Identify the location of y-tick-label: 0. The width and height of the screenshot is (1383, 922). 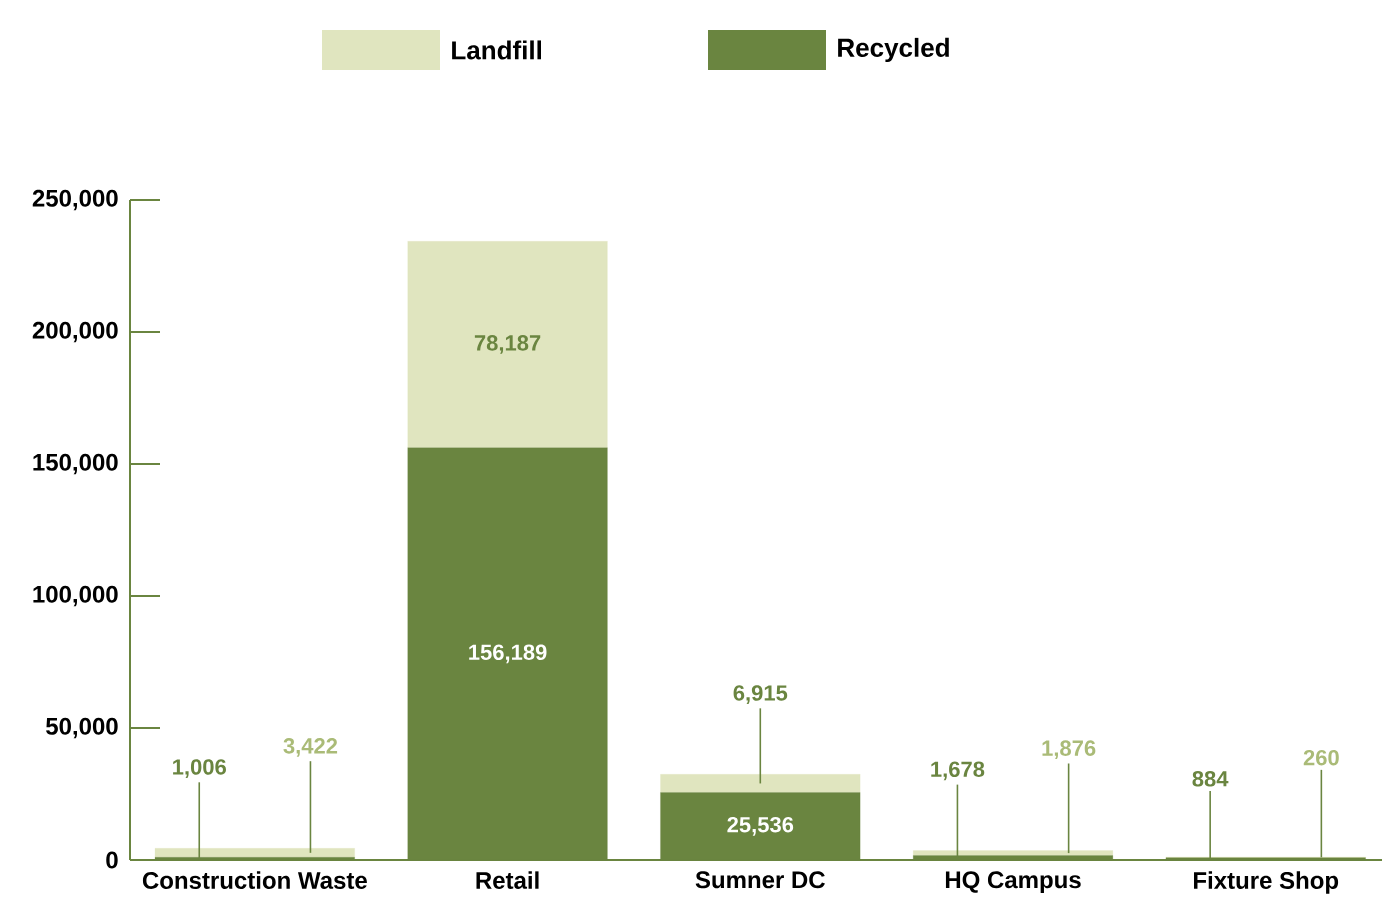
(112, 860).